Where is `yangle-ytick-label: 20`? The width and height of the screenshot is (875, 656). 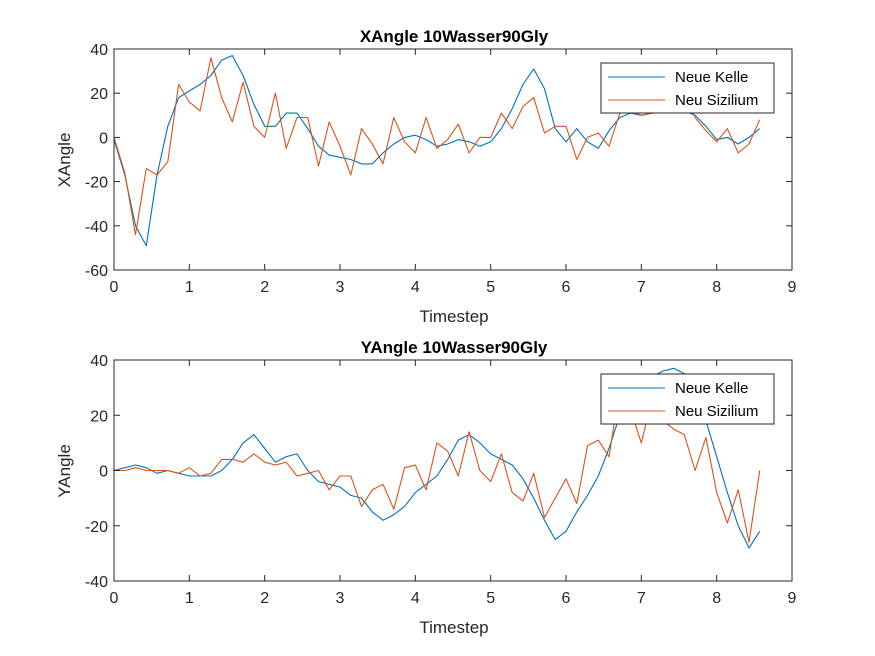 yangle-ytick-label: 20 is located at coordinates (99, 416).